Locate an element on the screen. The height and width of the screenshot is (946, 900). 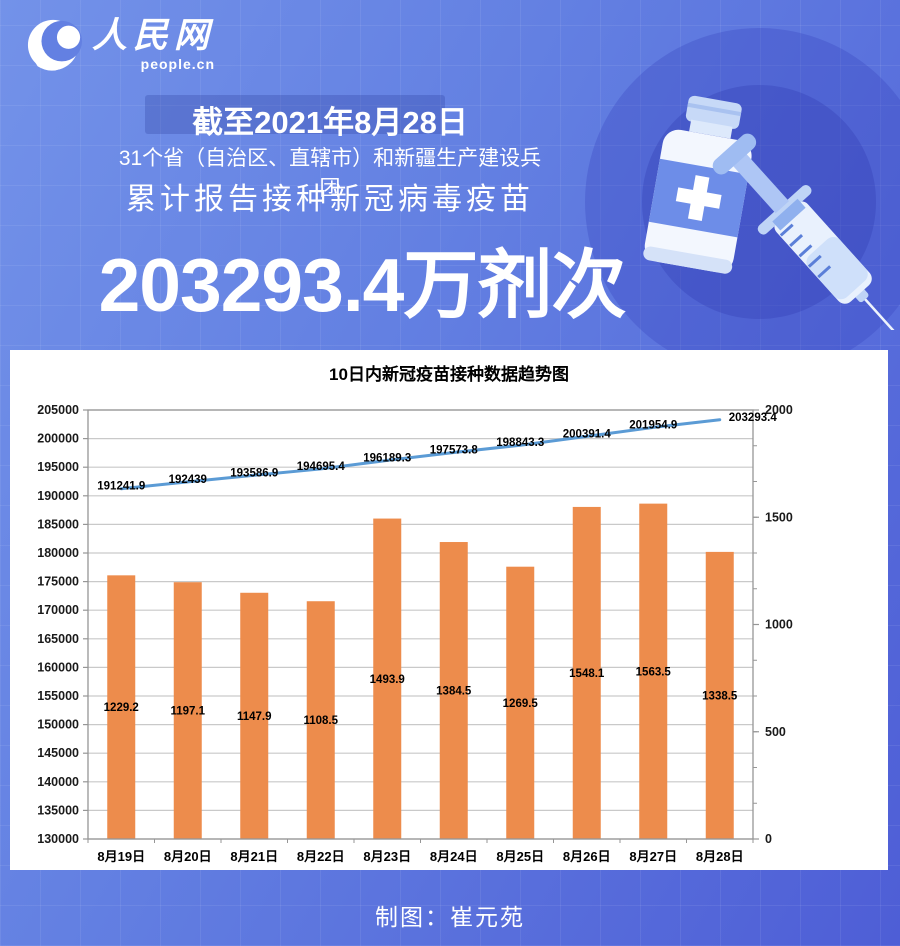
total-line is located at coordinates (420, 454).